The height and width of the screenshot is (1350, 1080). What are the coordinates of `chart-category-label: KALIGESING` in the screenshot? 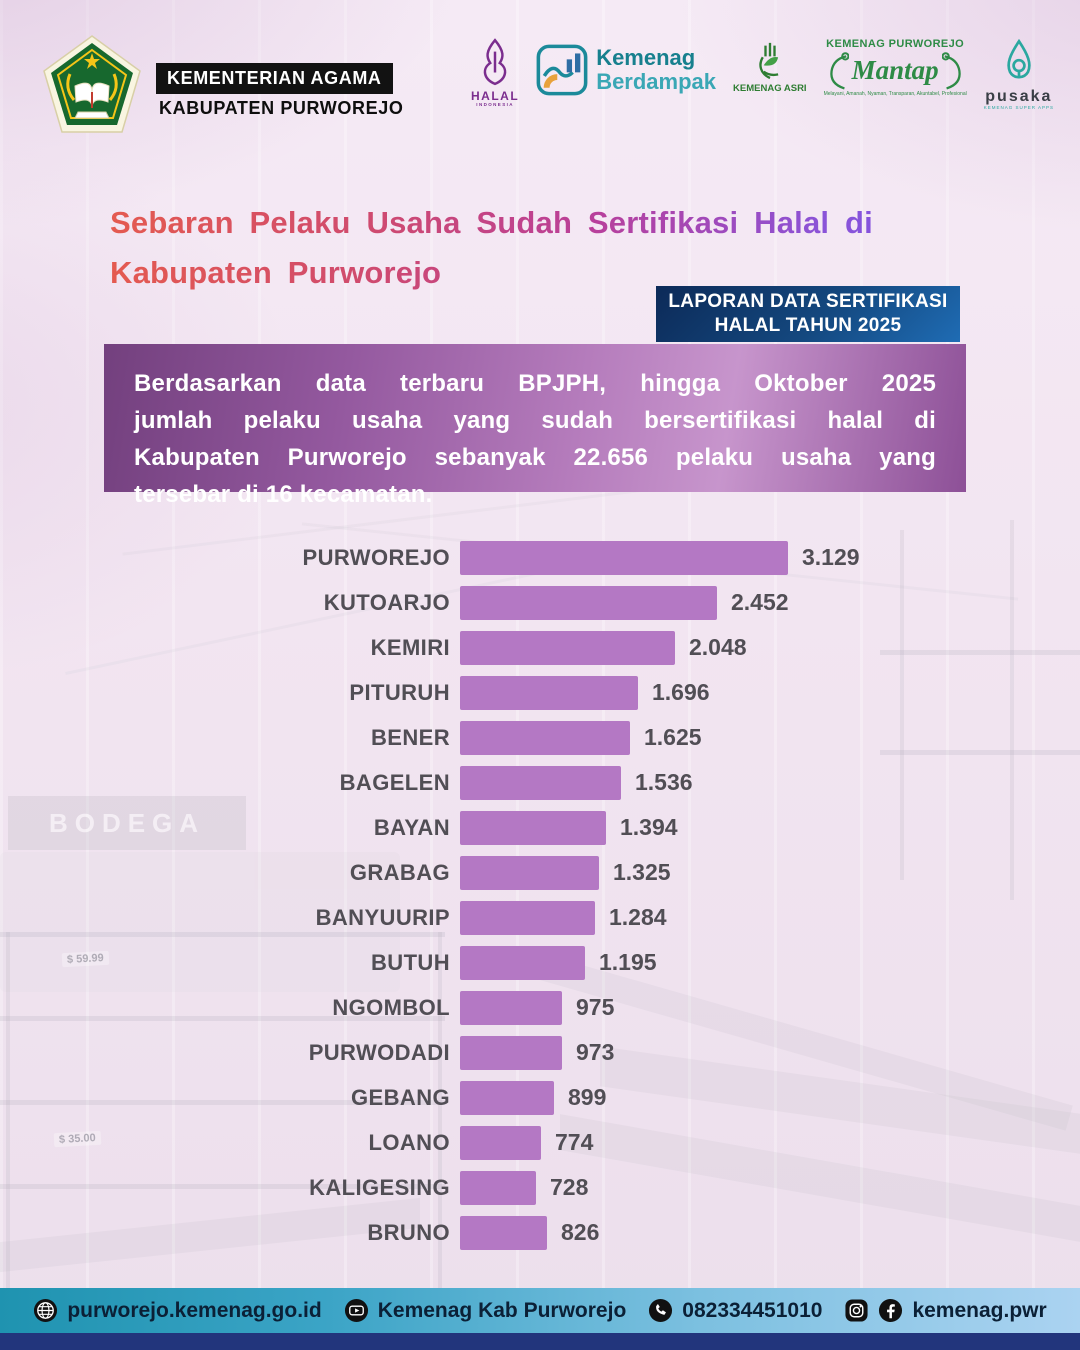 It's located at (379, 1187).